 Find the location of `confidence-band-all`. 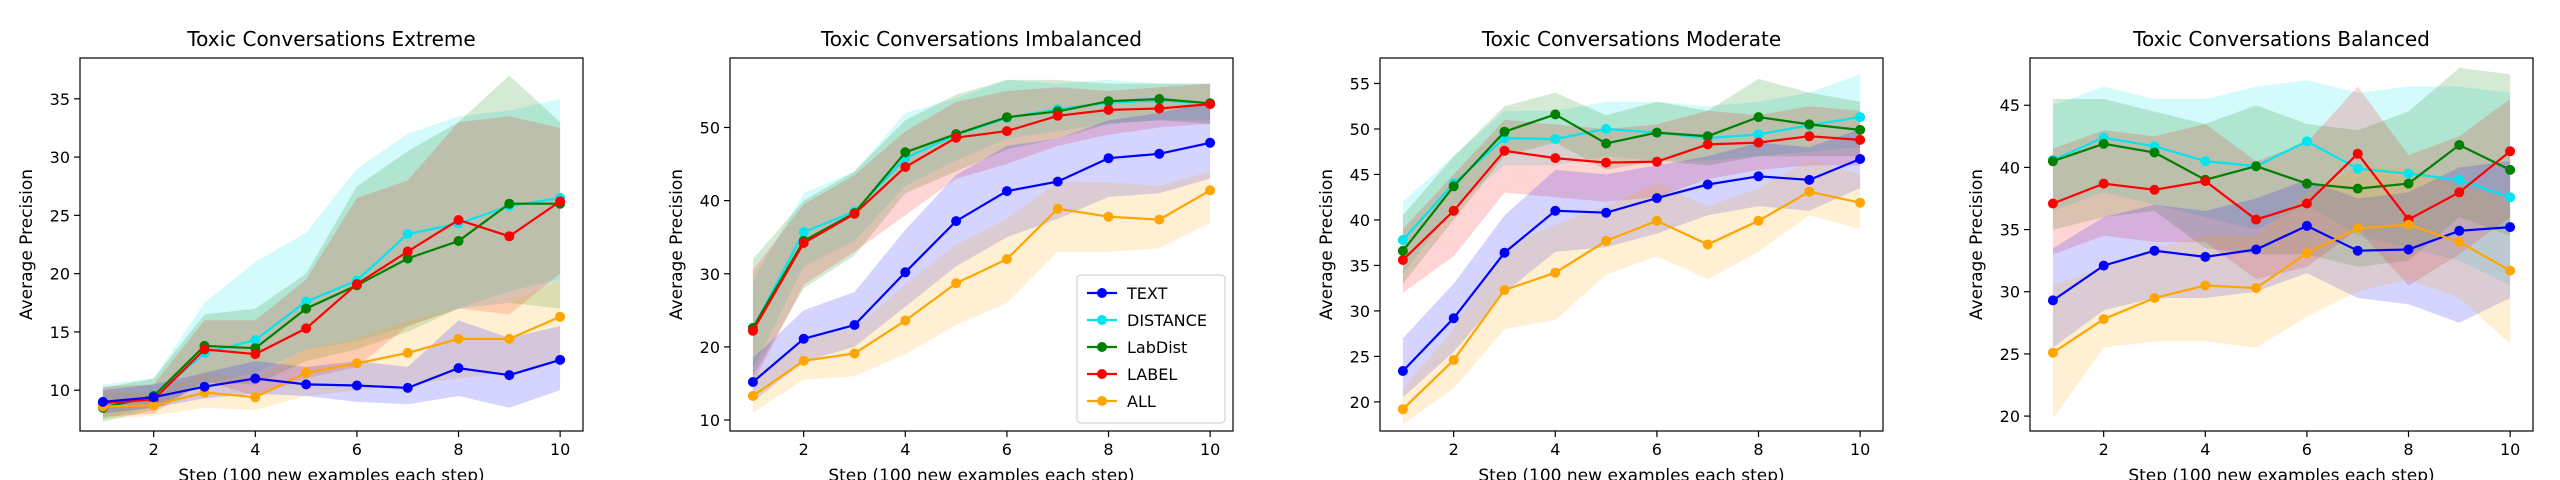

confidence-band-all is located at coordinates (2281, 293).